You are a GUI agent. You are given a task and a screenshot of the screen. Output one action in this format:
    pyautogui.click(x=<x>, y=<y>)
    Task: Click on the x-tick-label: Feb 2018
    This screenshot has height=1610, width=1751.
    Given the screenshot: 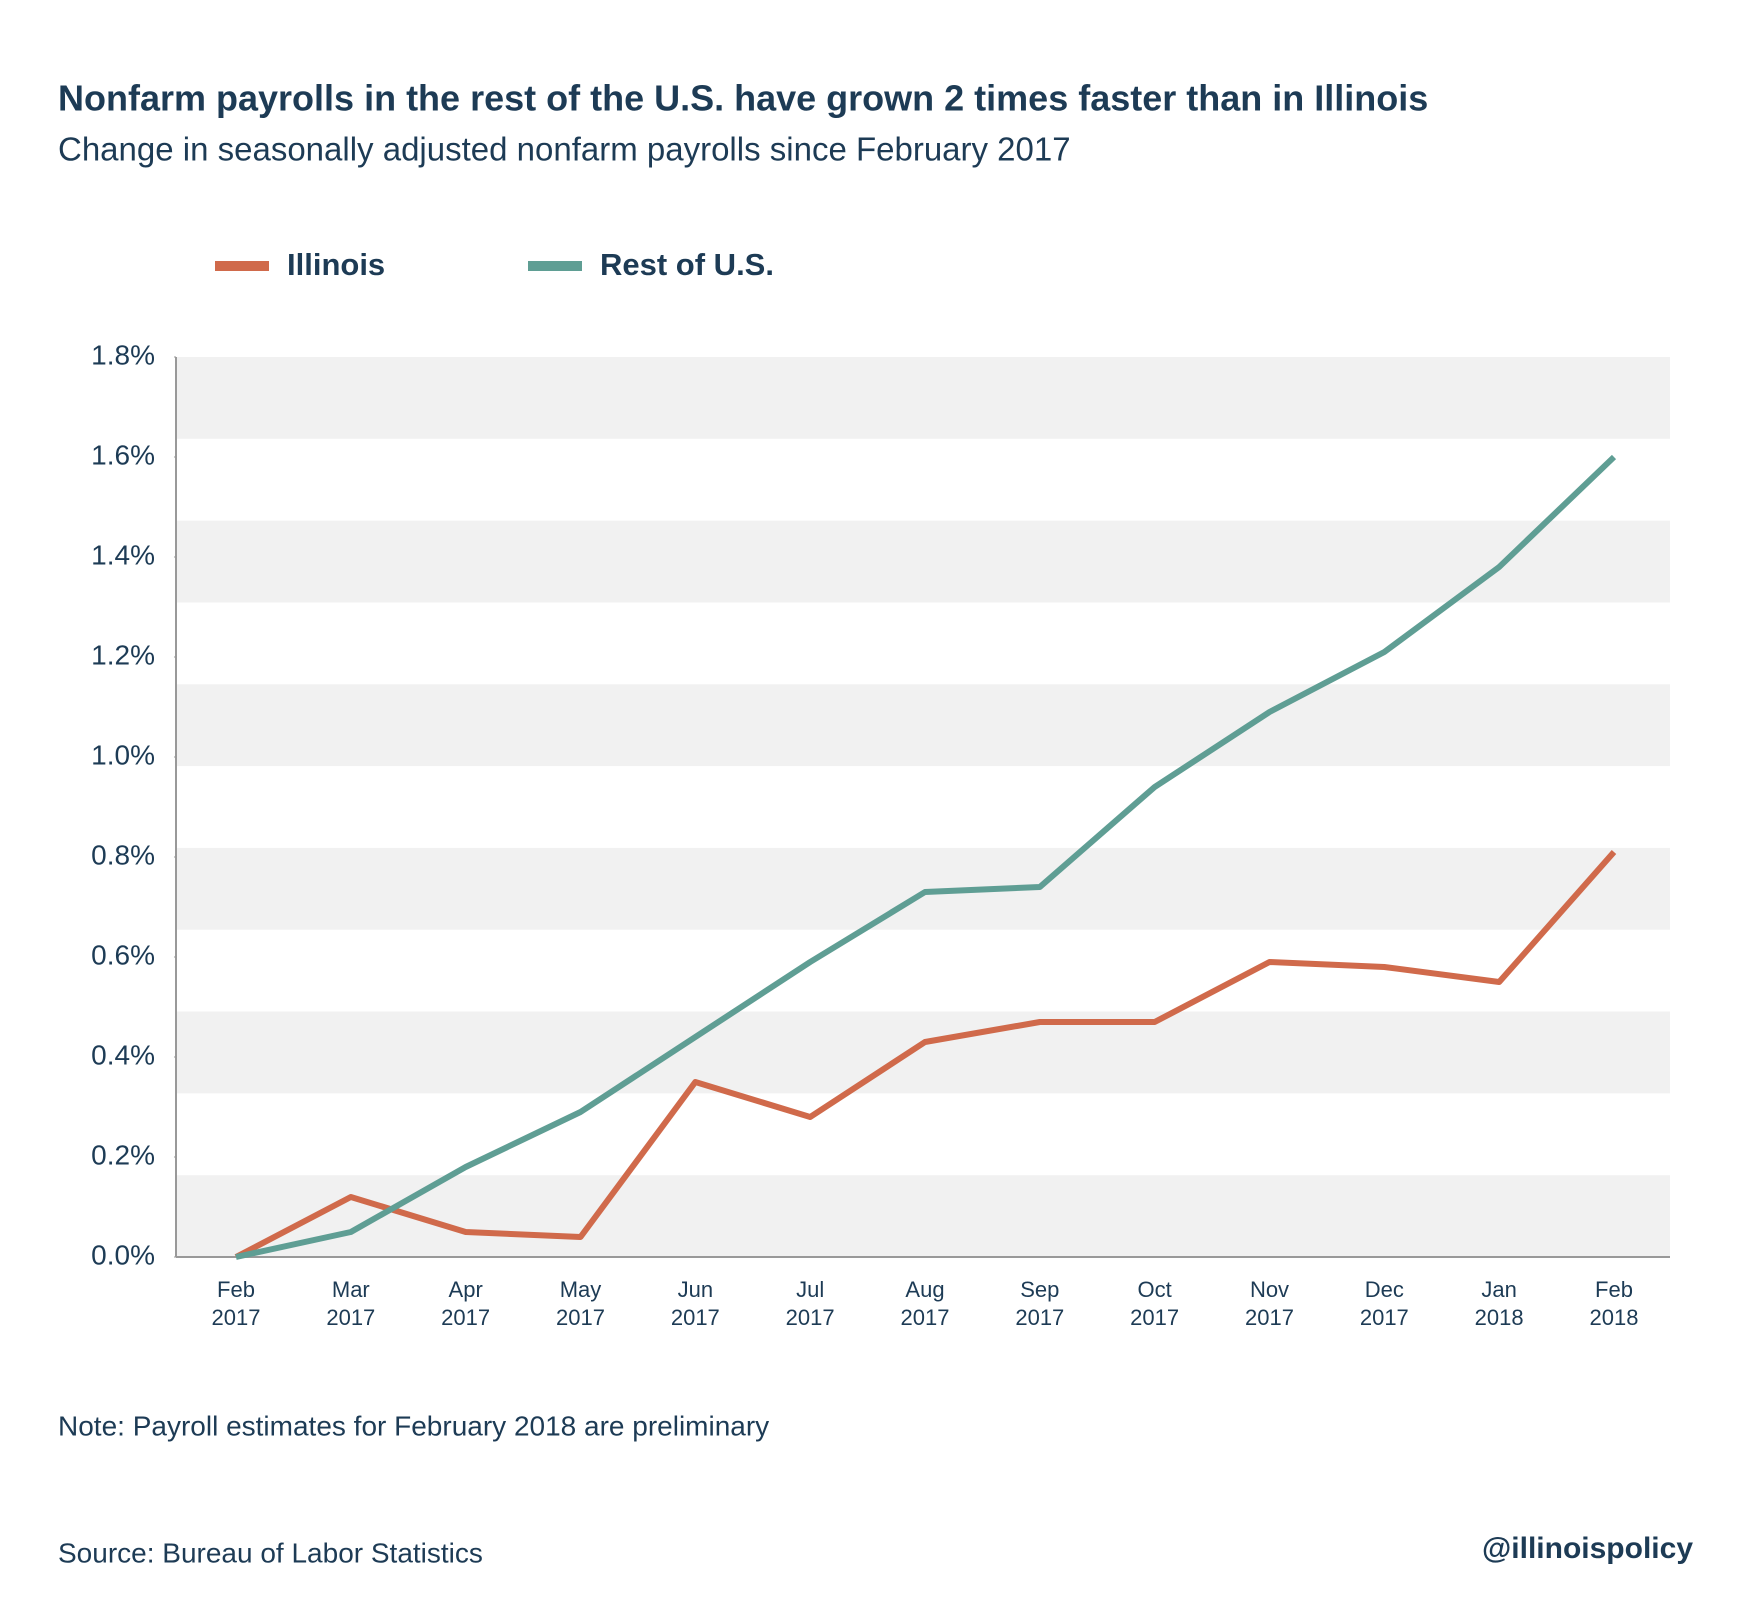 What is the action you would take?
    pyautogui.click(x=1614, y=1303)
    